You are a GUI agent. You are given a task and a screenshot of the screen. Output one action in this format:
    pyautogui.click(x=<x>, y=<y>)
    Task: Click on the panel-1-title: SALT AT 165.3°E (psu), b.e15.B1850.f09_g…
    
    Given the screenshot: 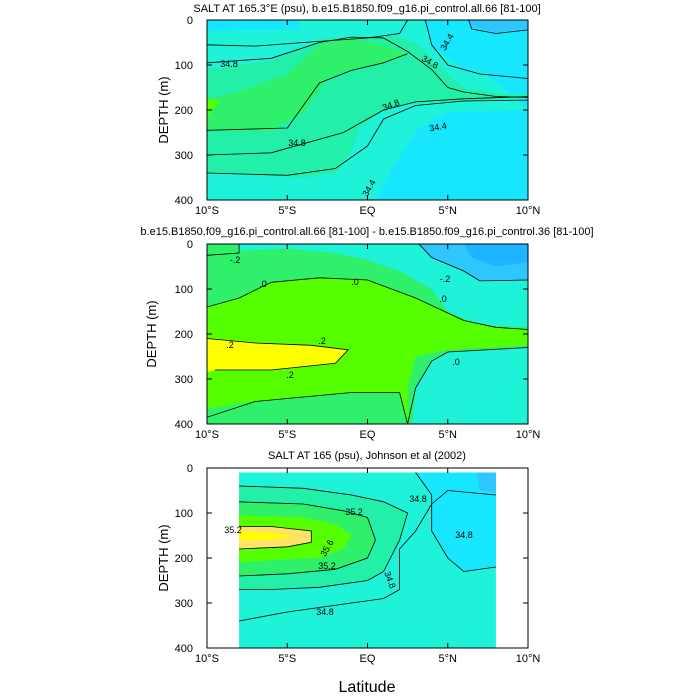 What is the action you would take?
    pyautogui.click(x=366, y=9)
    